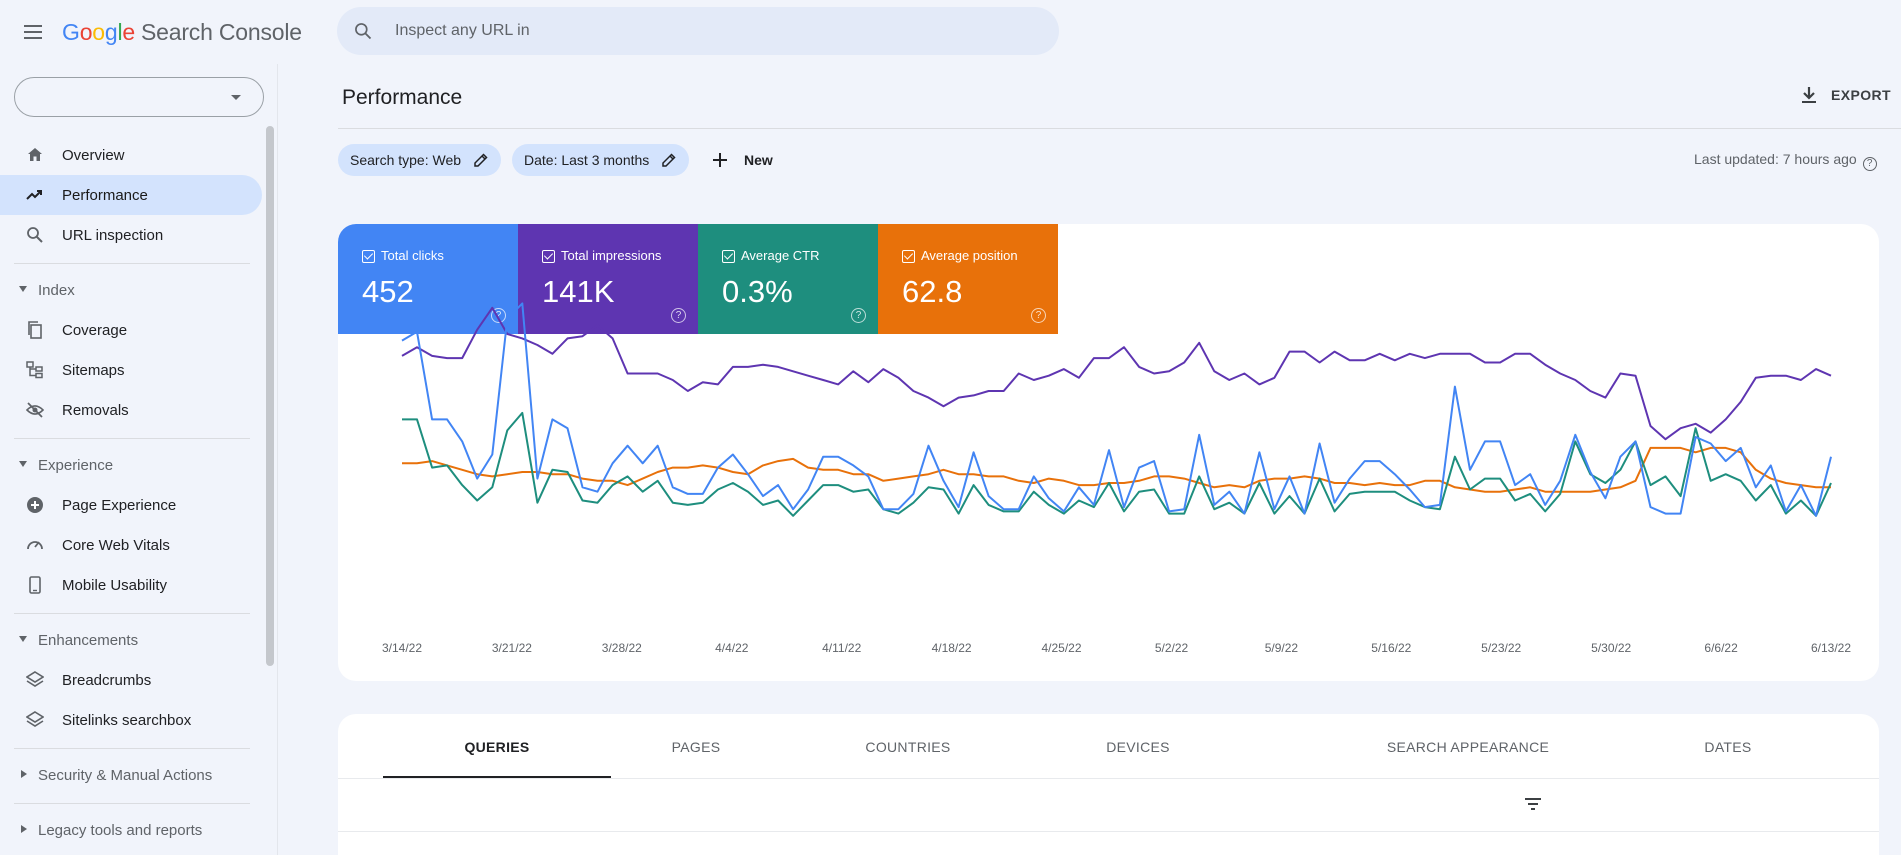  I want to click on metric-card-average-ctr: Average CTR 0.3% ?, so click(788, 279).